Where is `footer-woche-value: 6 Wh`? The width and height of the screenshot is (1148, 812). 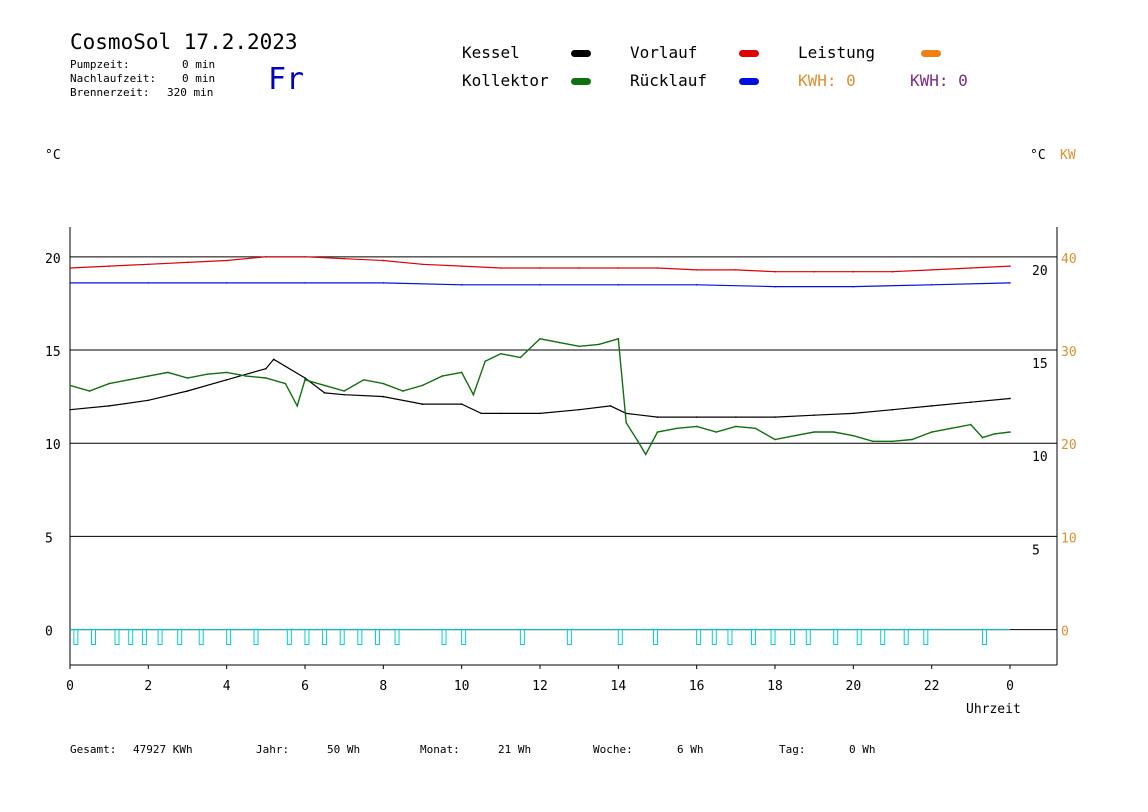 footer-woche-value: 6 Wh is located at coordinates (690, 749).